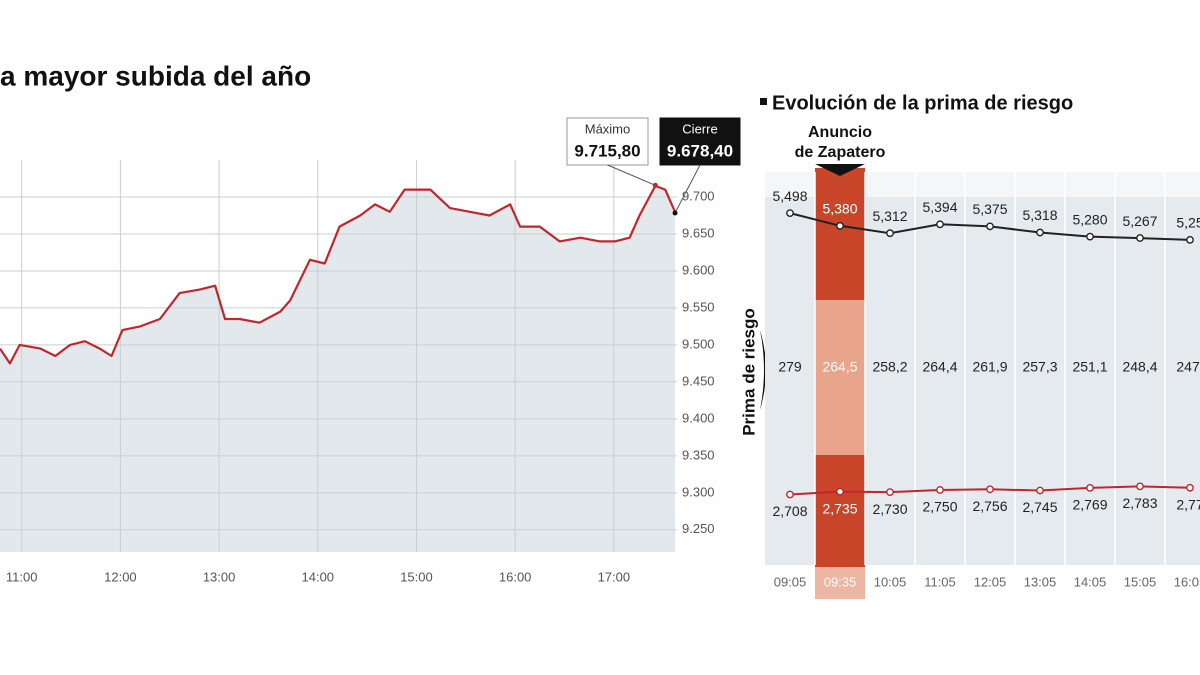 The width and height of the screenshot is (1200, 675). Describe the element at coordinates (889, 216) in the screenshot. I see `value-label: 5,312` at that location.